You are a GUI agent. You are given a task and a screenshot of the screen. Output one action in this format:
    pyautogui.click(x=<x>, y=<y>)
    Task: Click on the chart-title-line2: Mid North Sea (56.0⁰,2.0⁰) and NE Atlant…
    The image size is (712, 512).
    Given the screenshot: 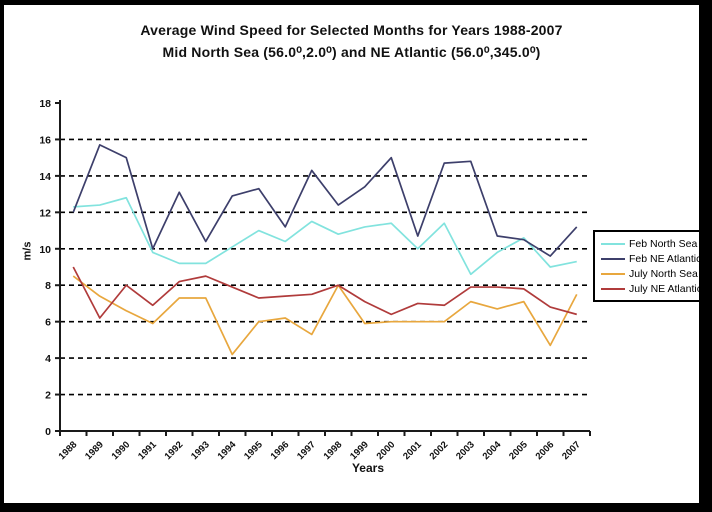 What is the action you would take?
    pyautogui.click(x=351, y=52)
    